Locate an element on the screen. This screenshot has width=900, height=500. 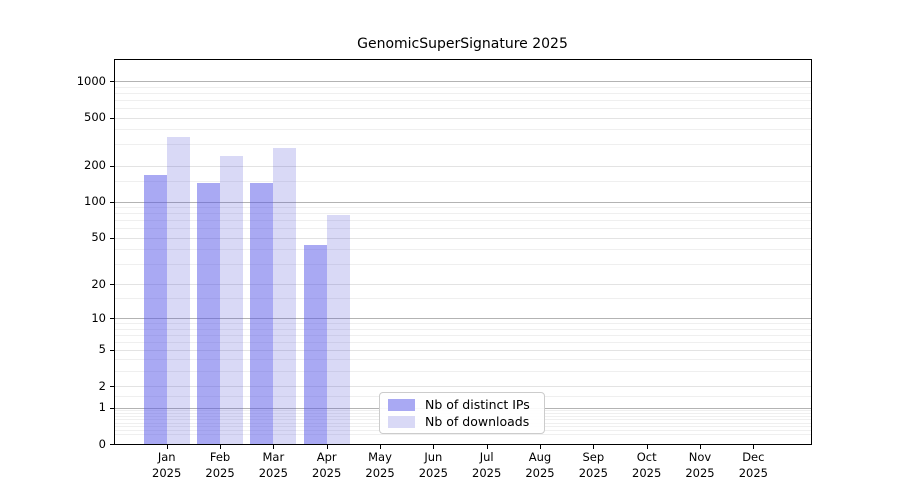
y-tick-label: 500 is located at coordinates (95, 117).